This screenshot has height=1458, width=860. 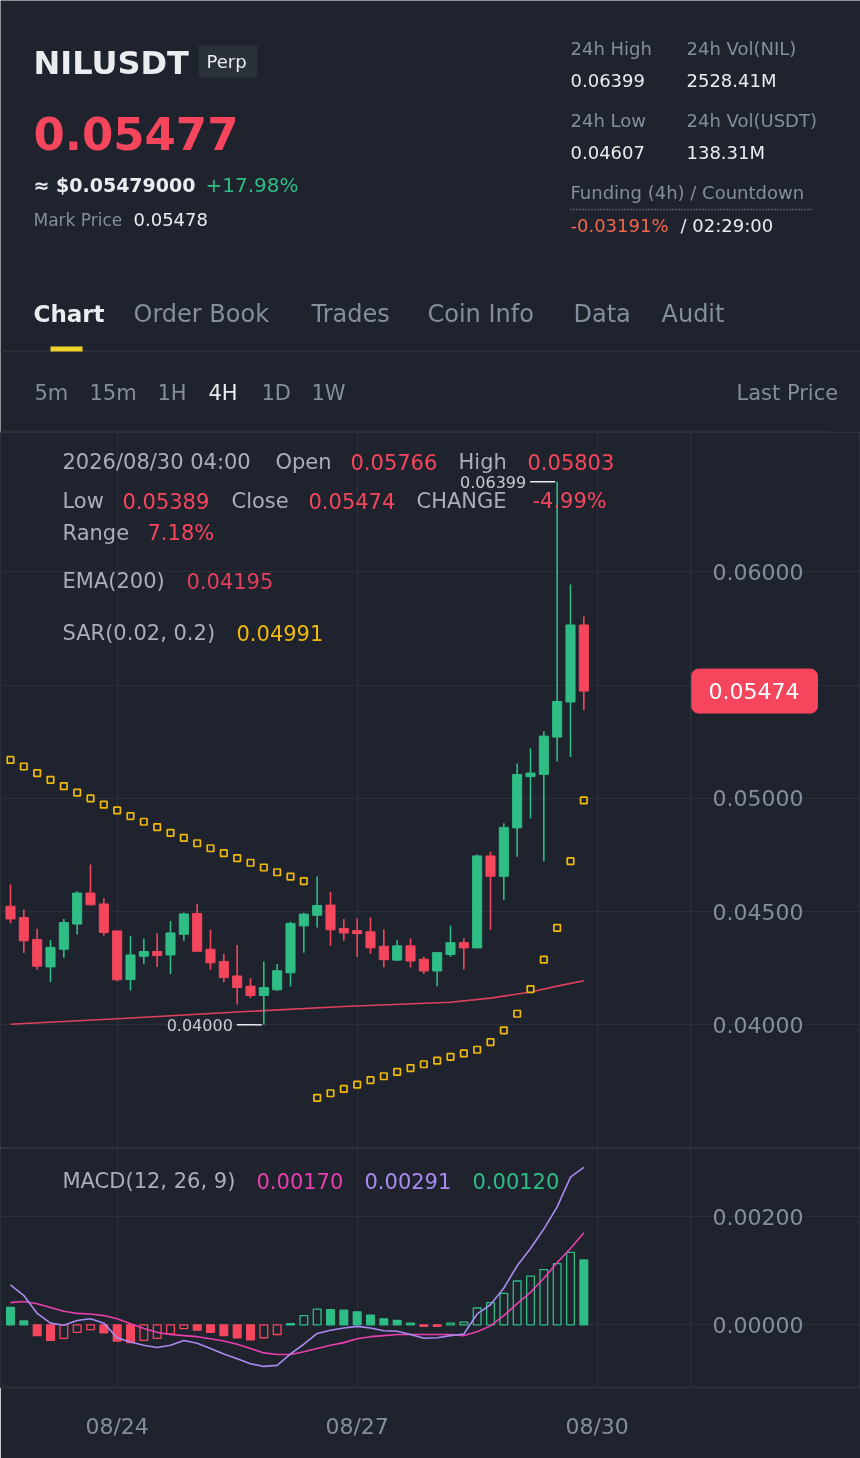 I want to click on y-tick-label: 0.04000, so click(x=758, y=1025).